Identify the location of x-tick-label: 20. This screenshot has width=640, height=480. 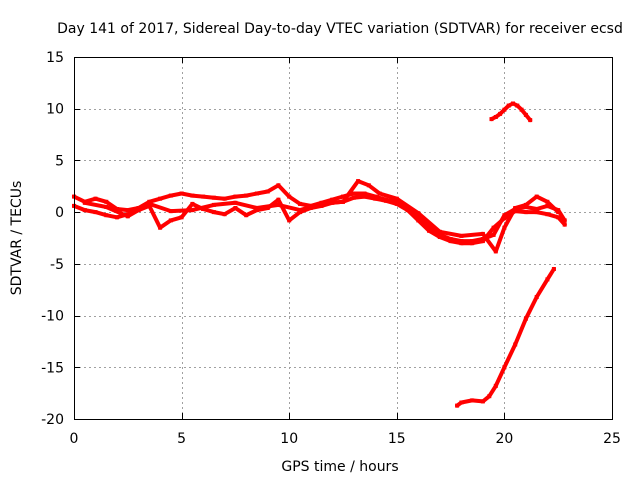
(504, 439).